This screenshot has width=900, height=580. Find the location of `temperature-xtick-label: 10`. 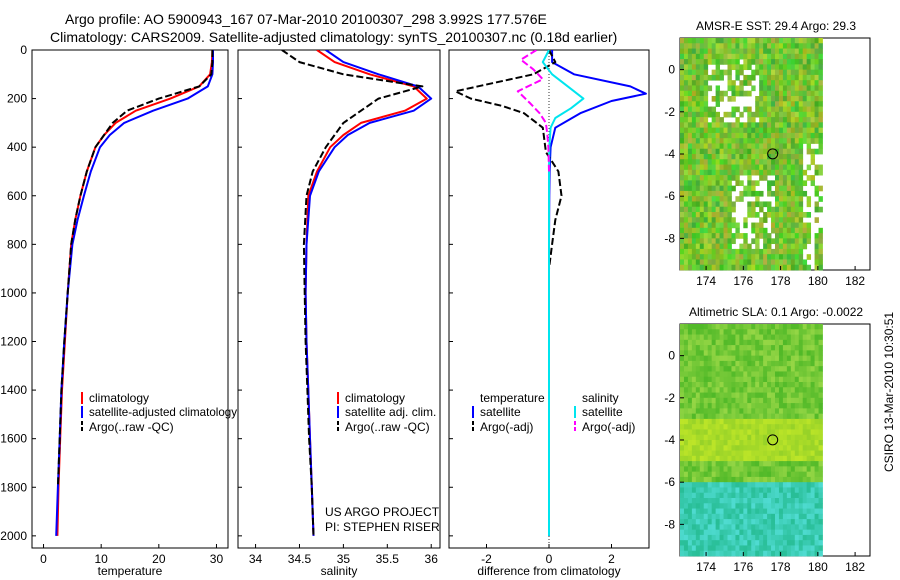

temperature-xtick-label: 10 is located at coordinates (101, 559).